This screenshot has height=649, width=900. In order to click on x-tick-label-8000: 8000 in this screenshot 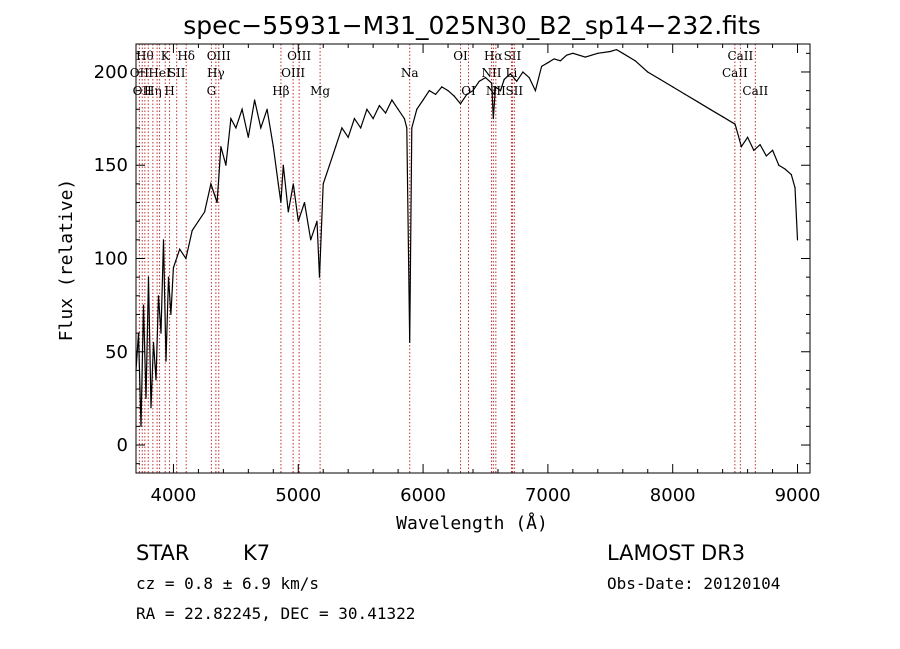, I will do `click(673, 495)`.